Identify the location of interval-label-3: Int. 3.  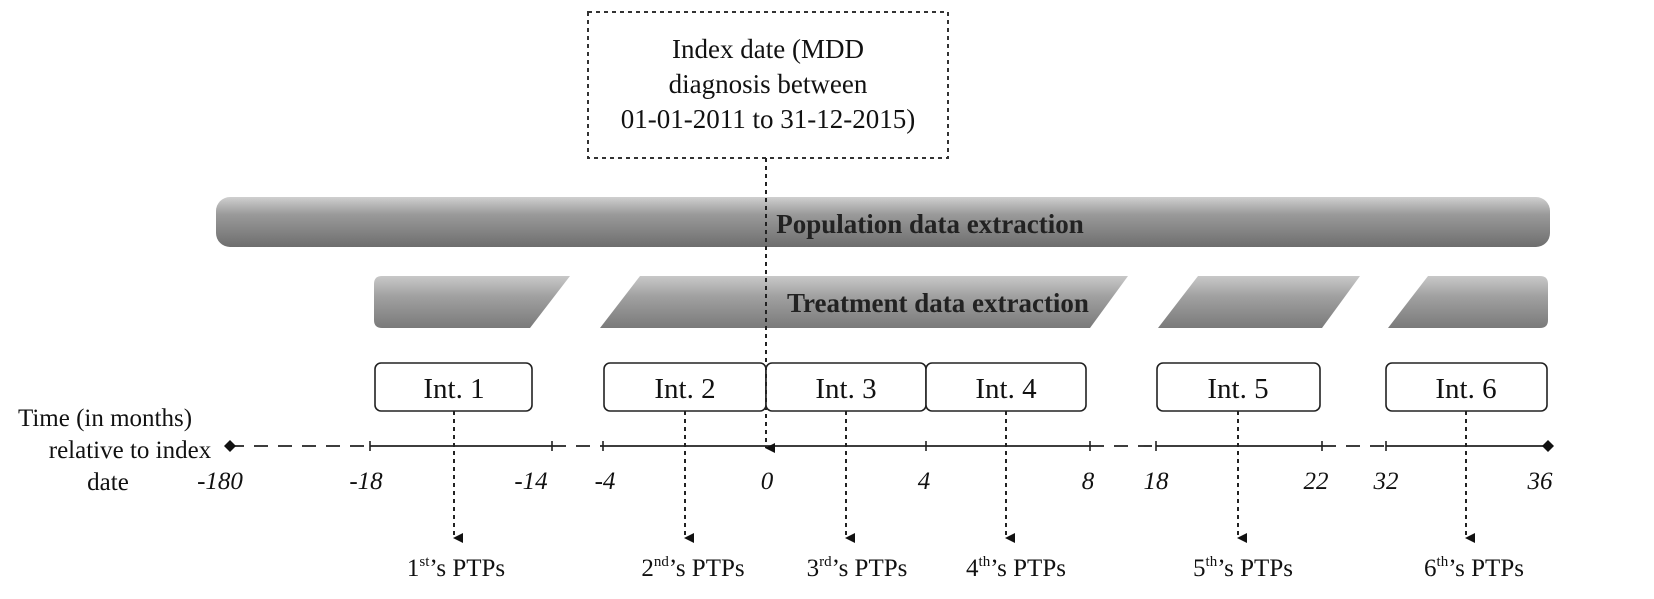
(845, 389).